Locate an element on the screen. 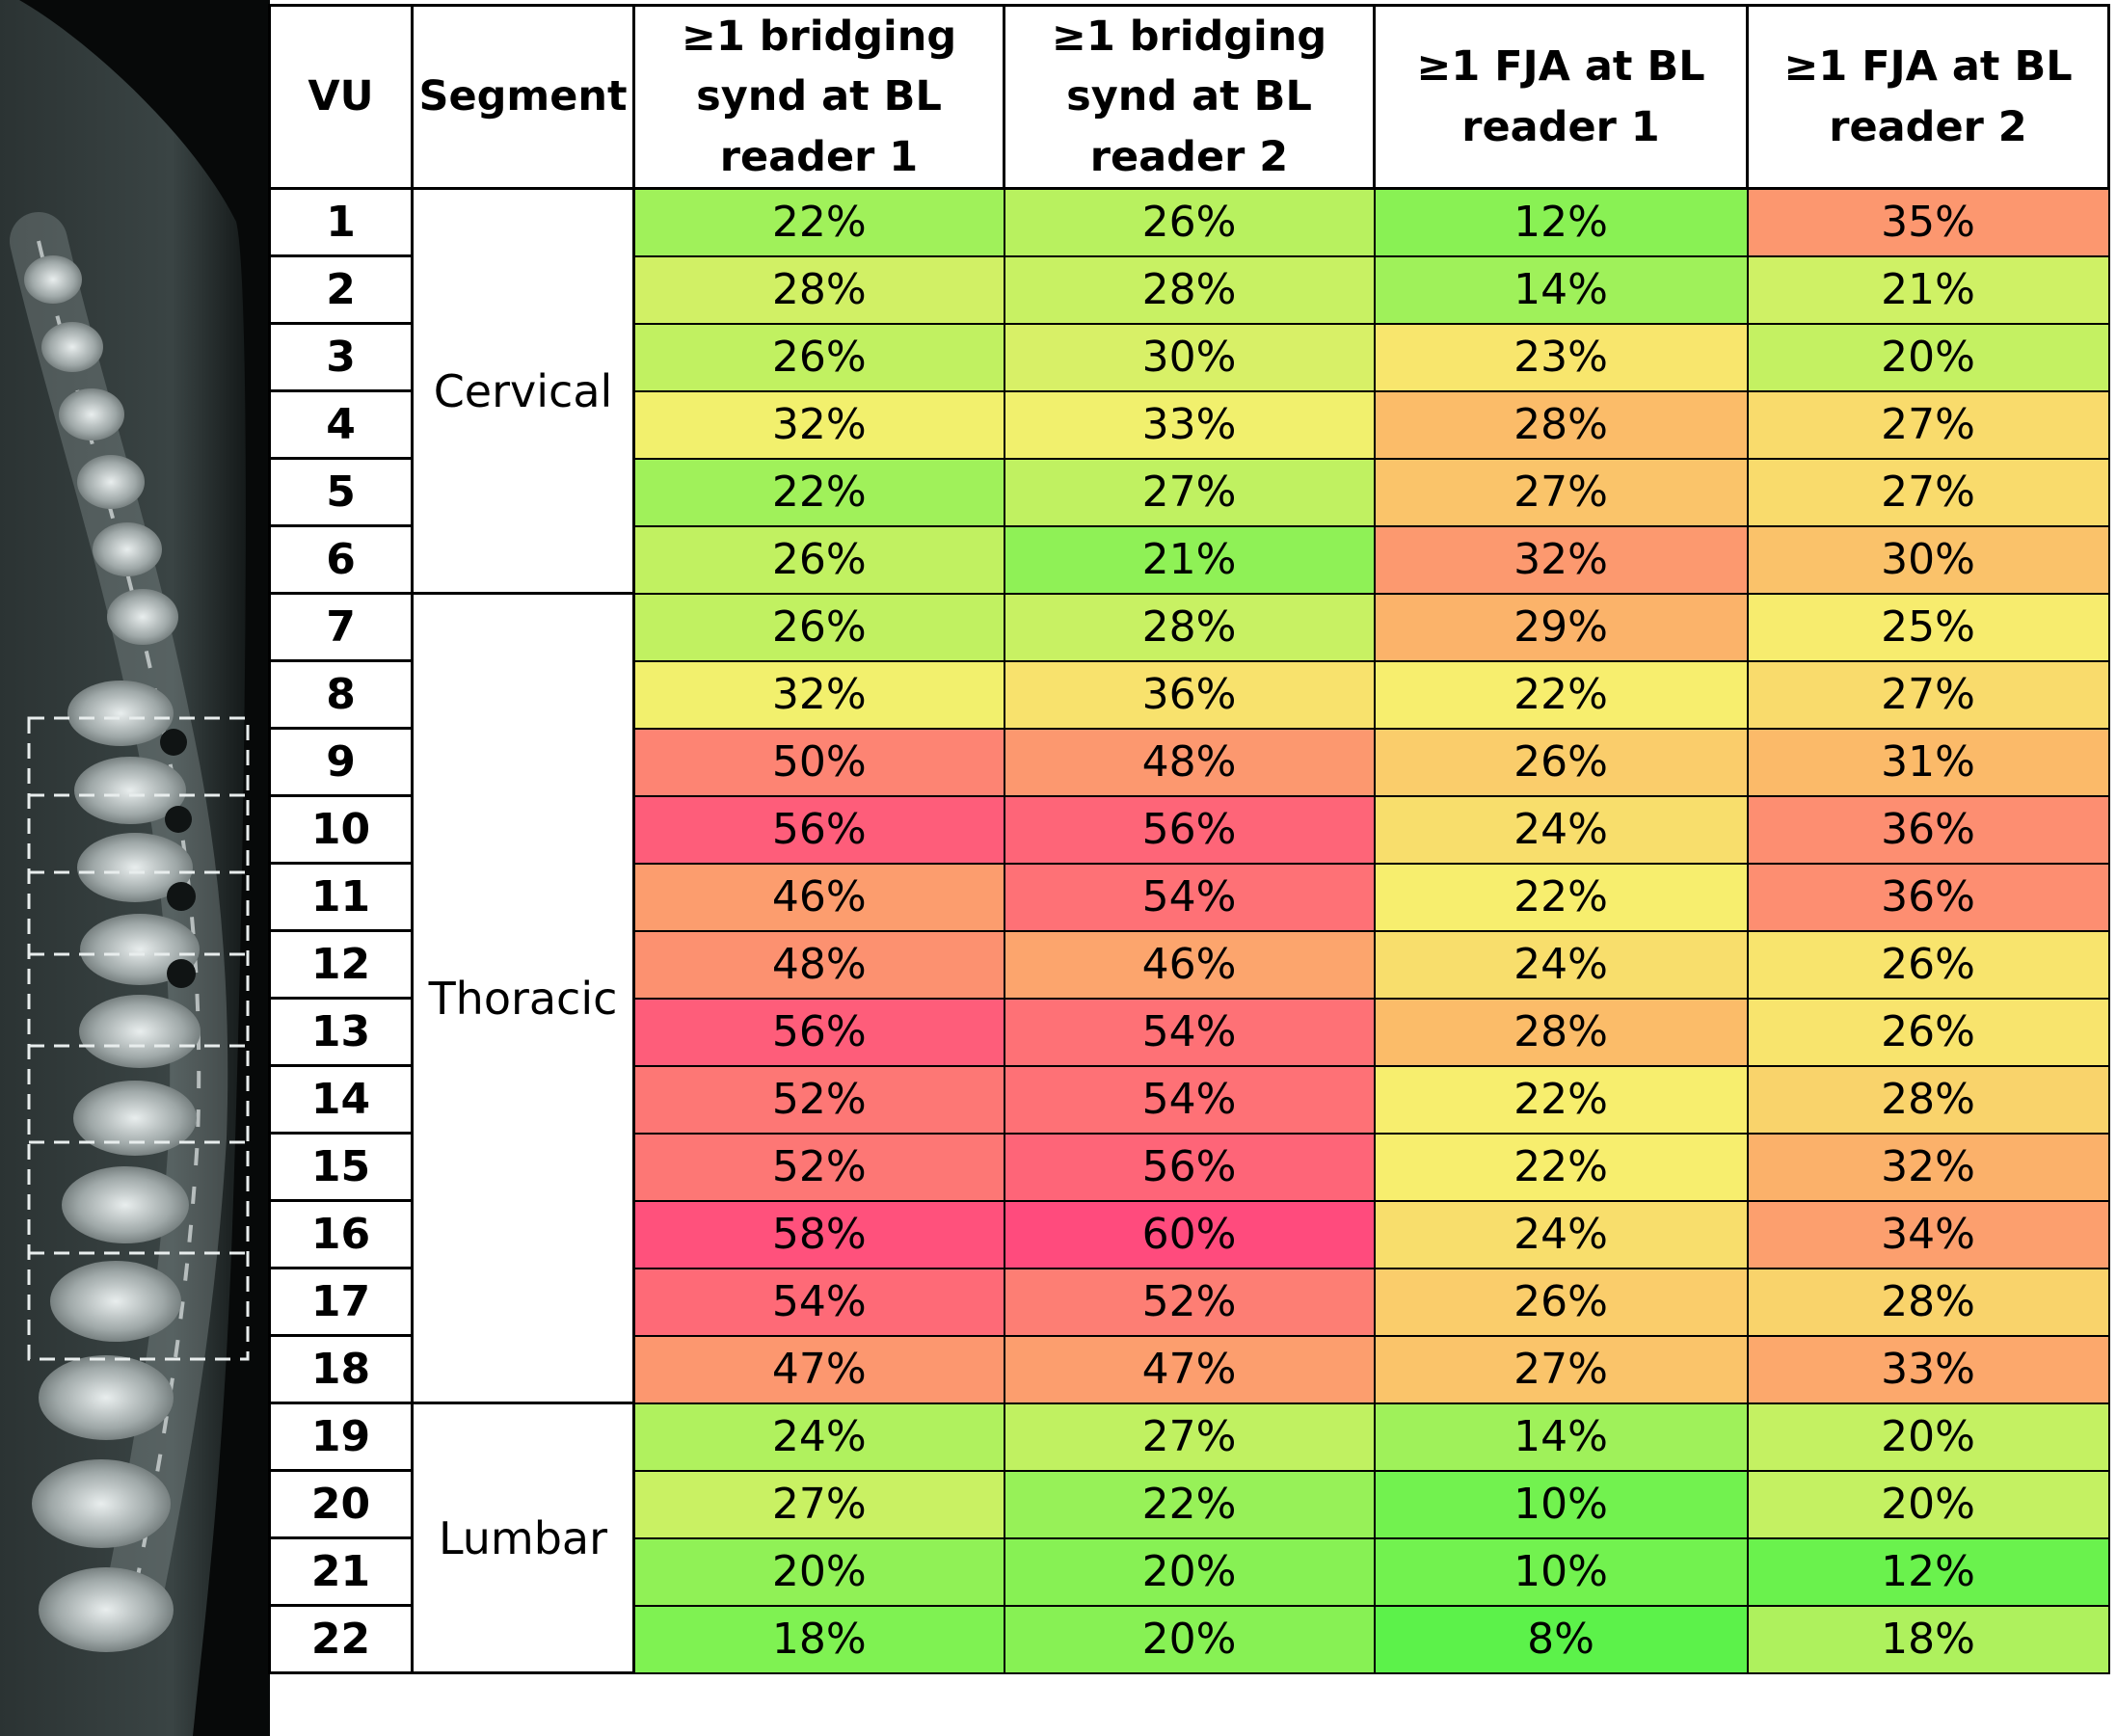 The image size is (2116, 1736). vu-cell: 1 is located at coordinates (341, 222).